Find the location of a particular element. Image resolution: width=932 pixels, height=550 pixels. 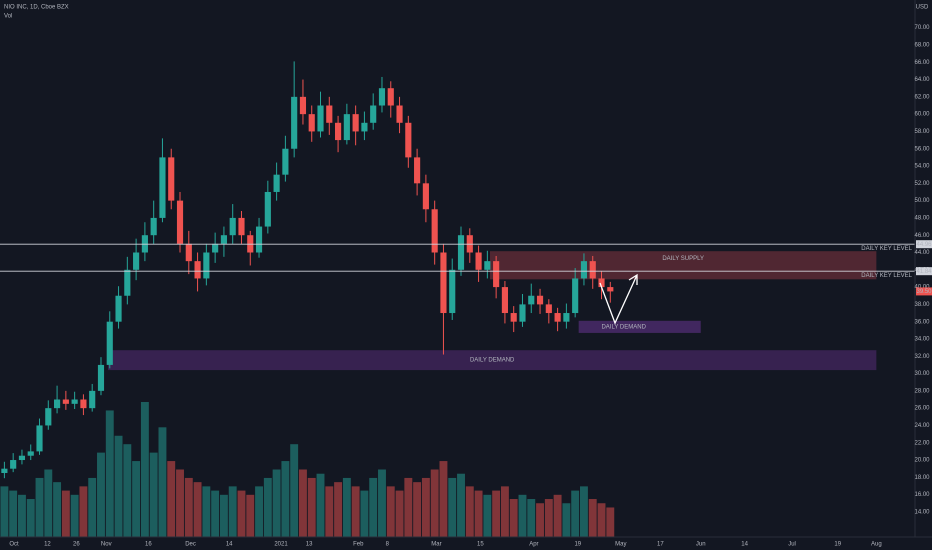

price-box is located at coordinates (924, 244).